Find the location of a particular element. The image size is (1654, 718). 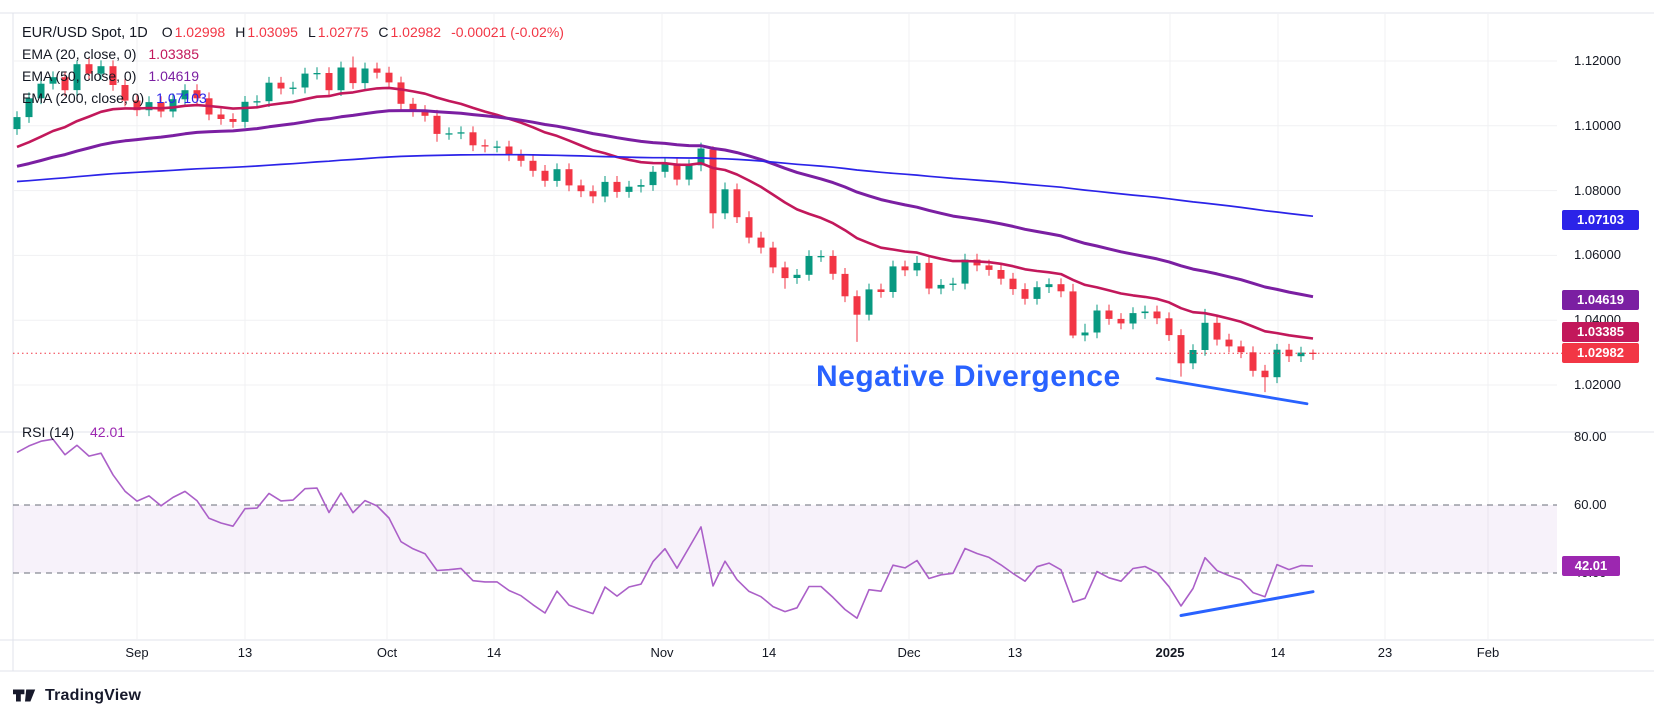

time-axis-label: 13 is located at coordinates (245, 652).